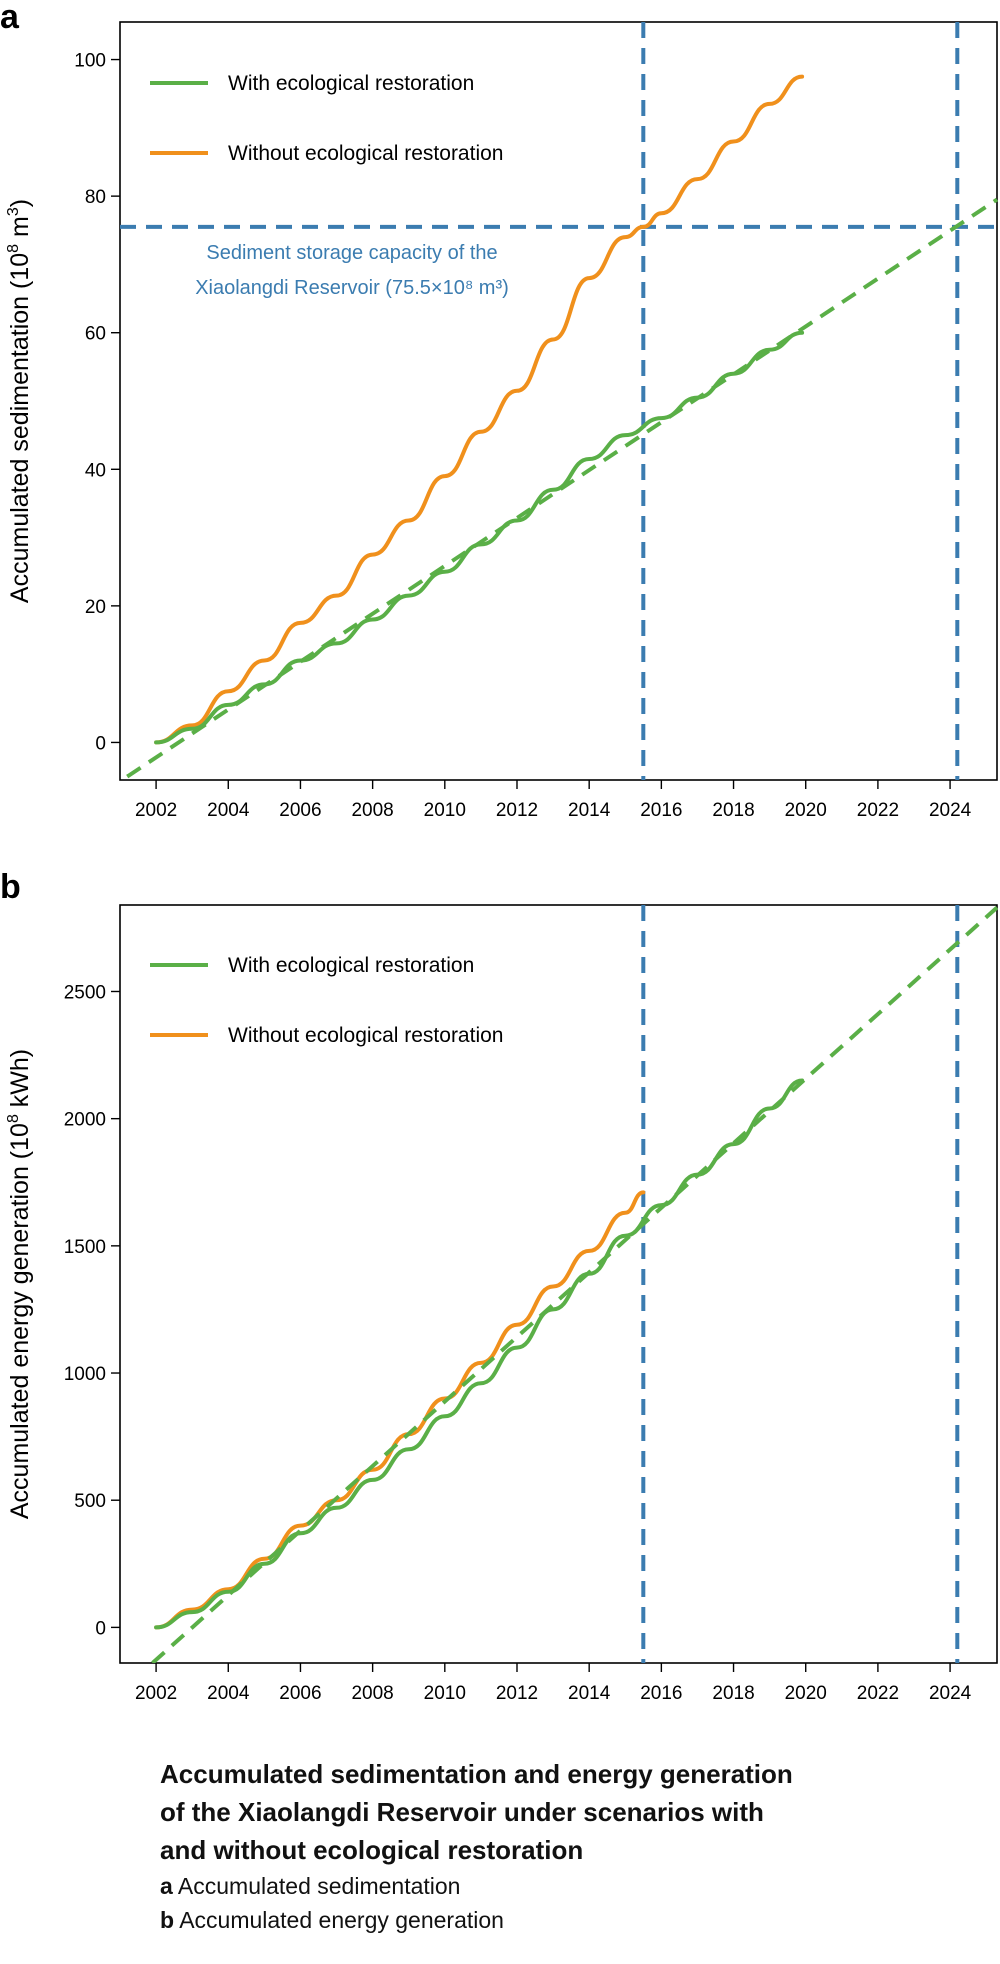  What do you see at coordinates (560, 1886) in the screenshot?
I see `caption-item-a: a Accumulated sedimentation` at bounding box center [560, 1886].